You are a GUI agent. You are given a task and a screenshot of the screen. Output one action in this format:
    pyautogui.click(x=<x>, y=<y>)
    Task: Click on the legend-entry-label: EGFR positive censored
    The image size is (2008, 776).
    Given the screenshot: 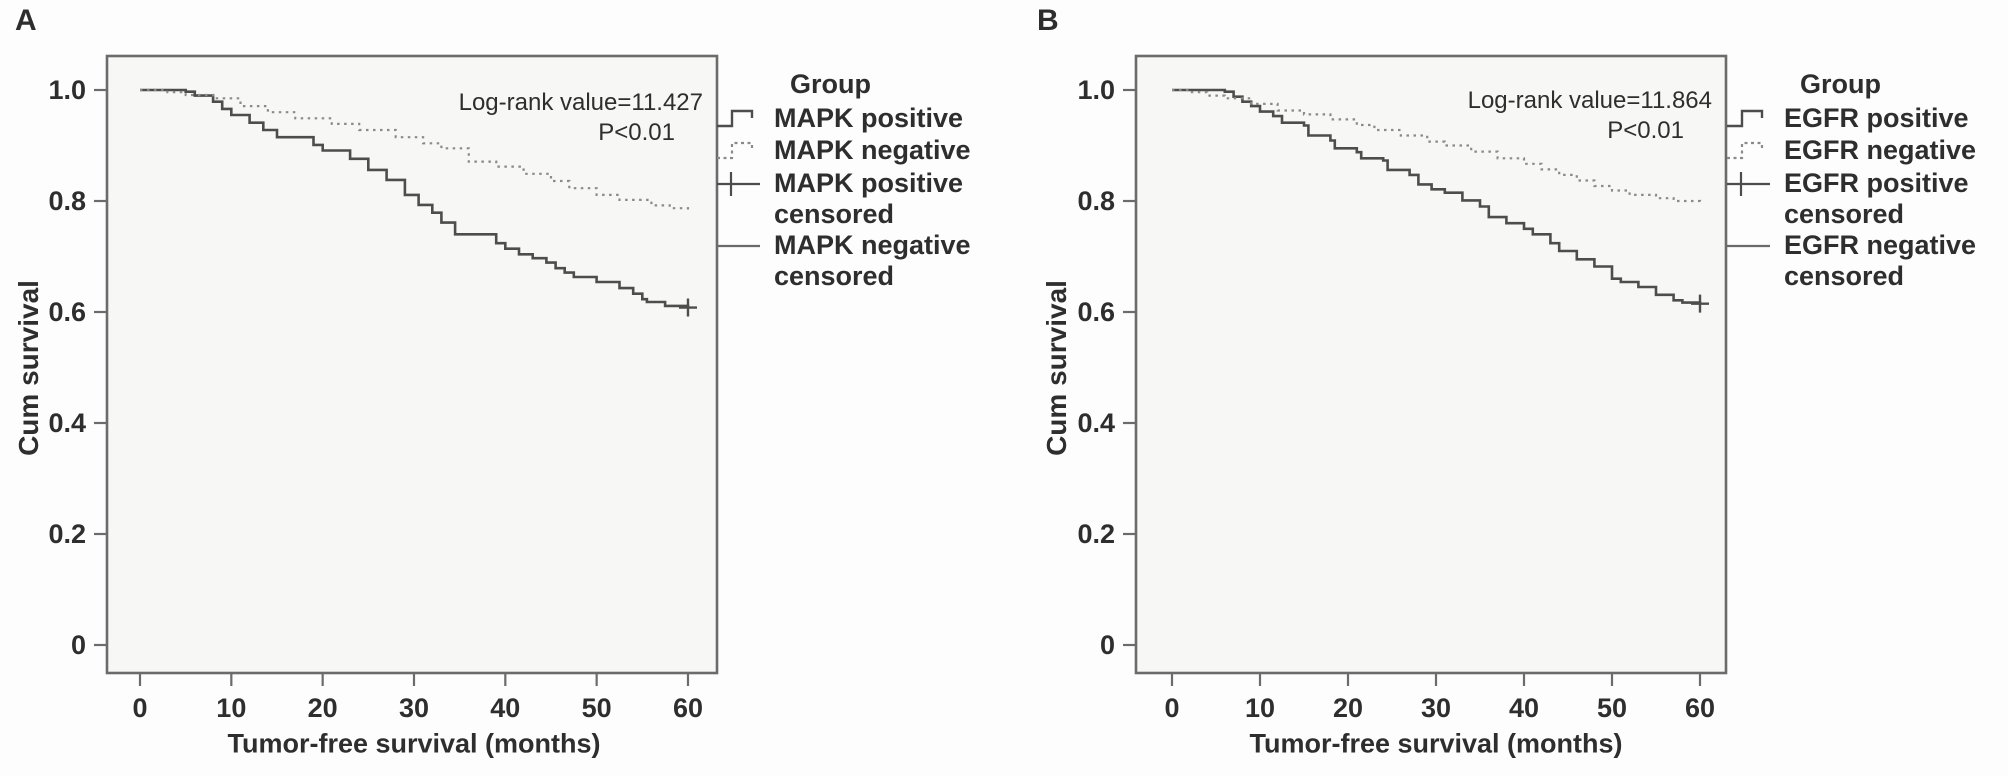 What is the action you would take?
    pyautogui.click(x=1876, y=198)
    